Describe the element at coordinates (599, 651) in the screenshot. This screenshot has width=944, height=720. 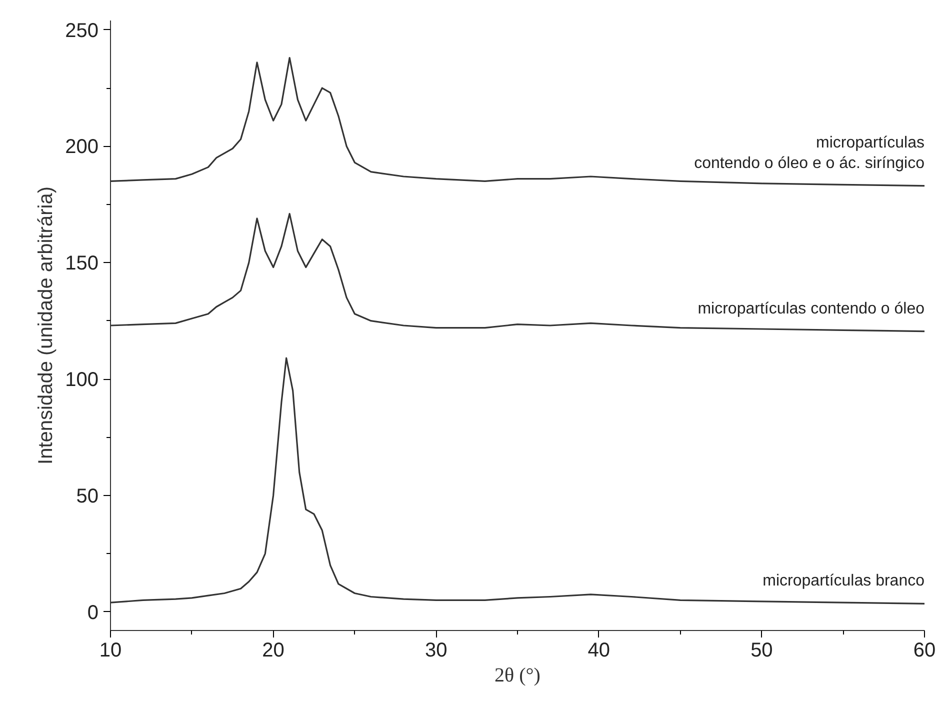
I see `x-tick-label: 40` at that location.